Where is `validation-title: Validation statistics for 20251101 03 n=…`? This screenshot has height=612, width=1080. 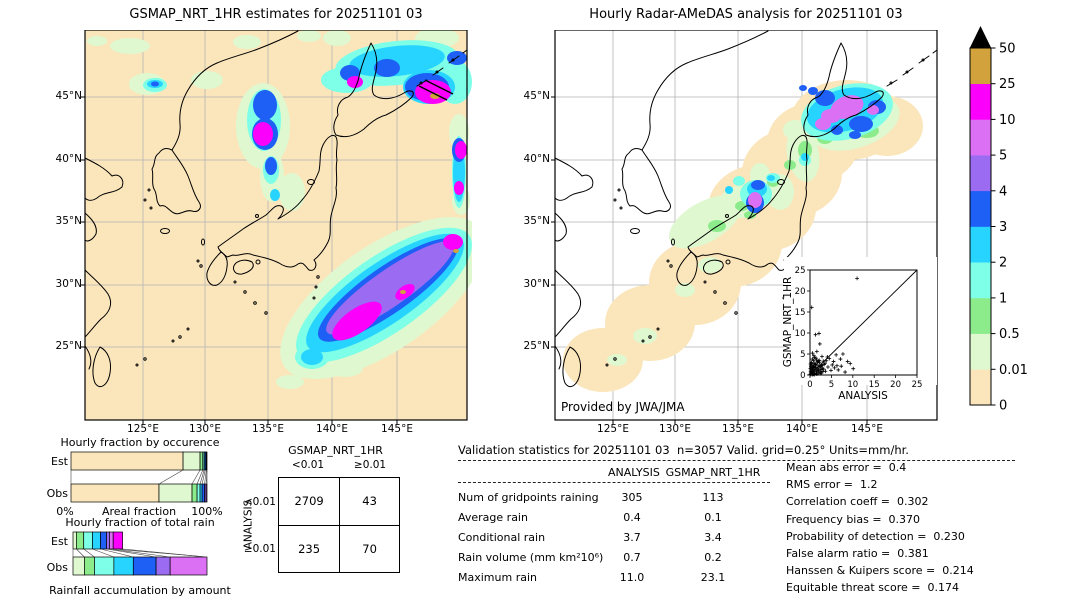 validation-title: Validation statistics for 20251101 03 n=… is located at coordinates (736, 452).